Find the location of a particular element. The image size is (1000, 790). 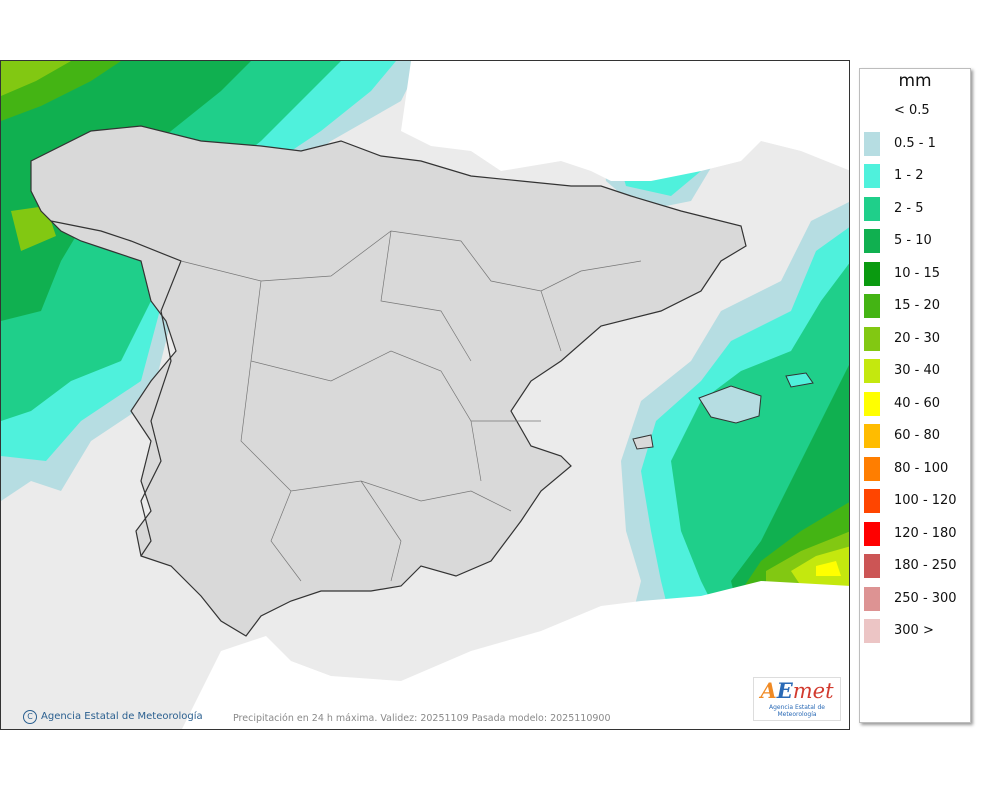

legend-entry: 80 - 100 is located at coordinates (917, 468).